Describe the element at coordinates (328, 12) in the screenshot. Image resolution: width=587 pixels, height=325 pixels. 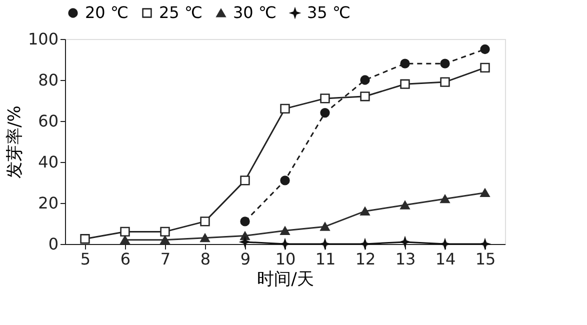
I see `legend-label: 35 ℃` at that location.